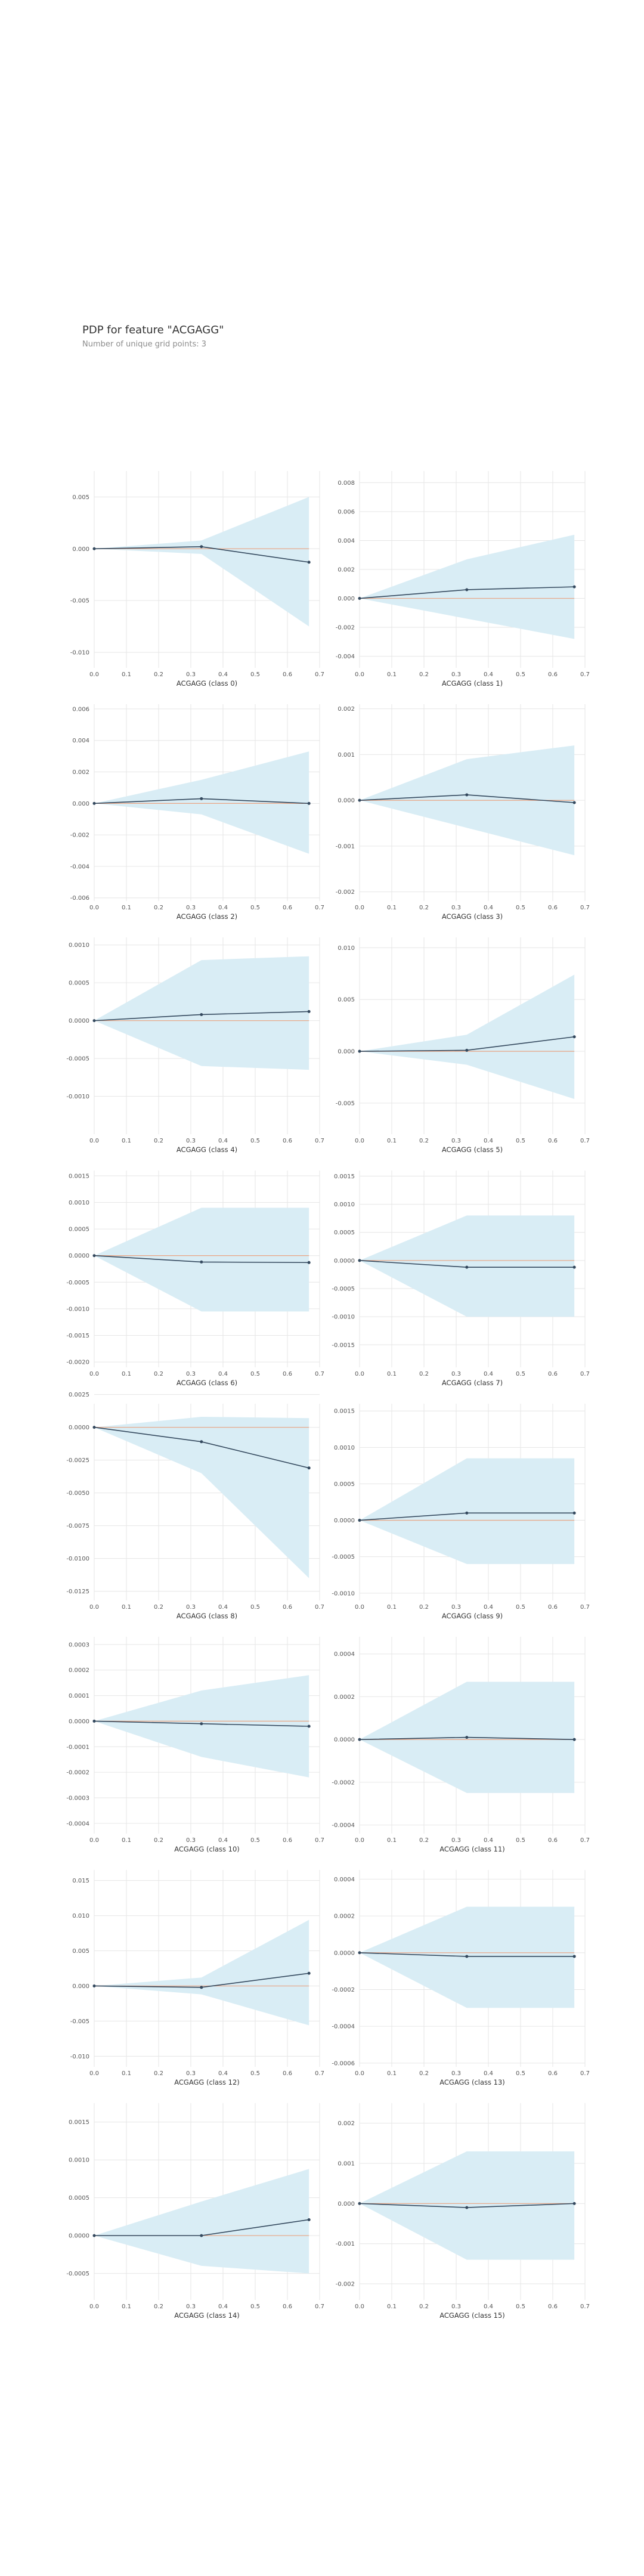 This screenshot has width=644, height=2576. What do you see at coordinates (473, 683) in the screenshot?
I see `x-axis-label: ACGAGG (class 1)` at bounding box center [473, 683].